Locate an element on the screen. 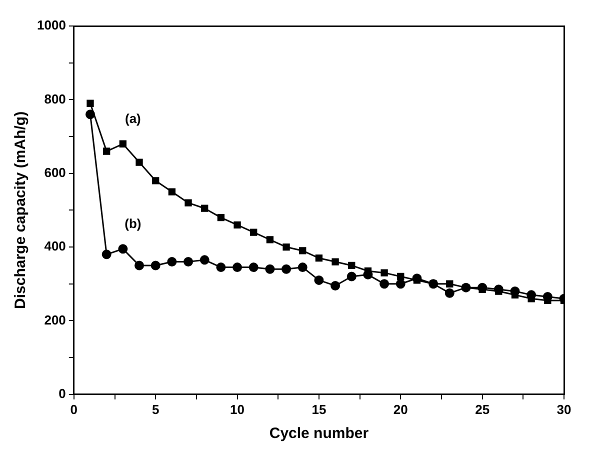 The width and height of the screenshot is (592, 455). y-tick-label: 1000 is located at coordinates (51, 25).